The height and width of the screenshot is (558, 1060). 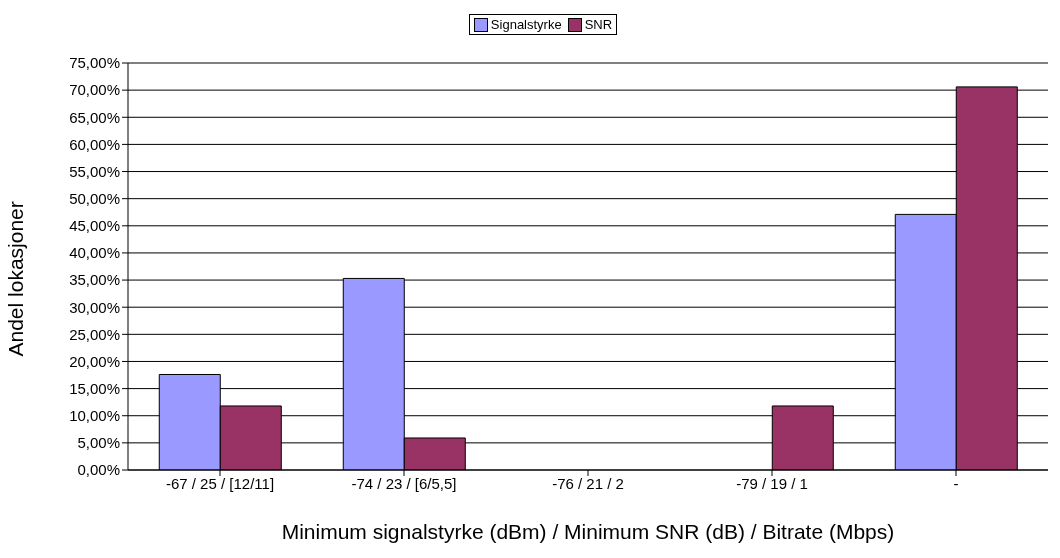 What do you see at coordinates (94, 171) in the screenshot?
I see `y-tick-label: 55,00%` at bounding box center [94, 171].